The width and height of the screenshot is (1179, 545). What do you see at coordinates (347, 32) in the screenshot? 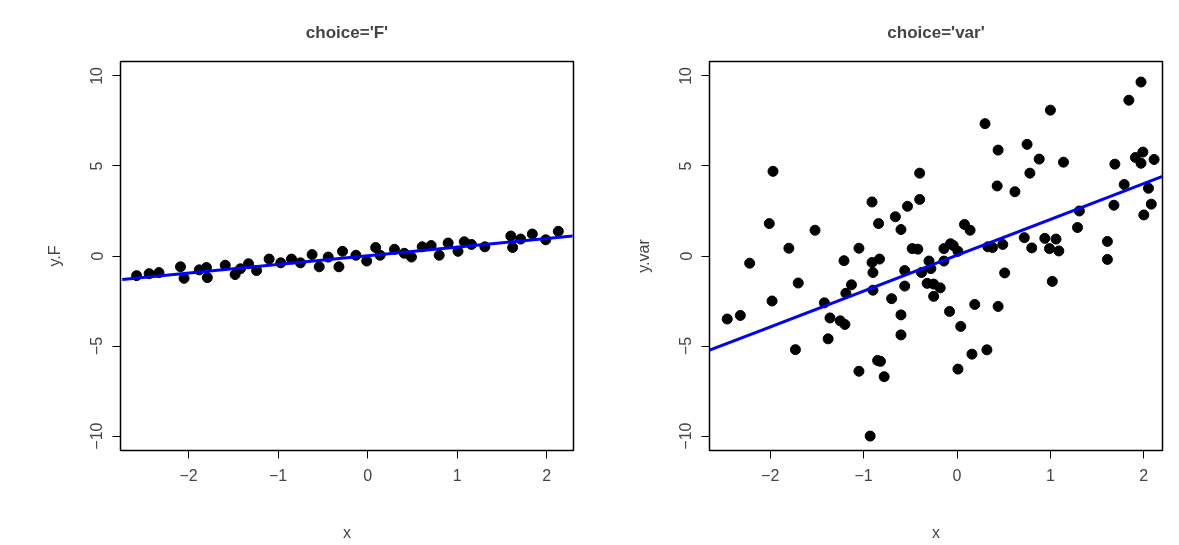
I see `chart-title: choice='F'` at bounding box center [347, 32].